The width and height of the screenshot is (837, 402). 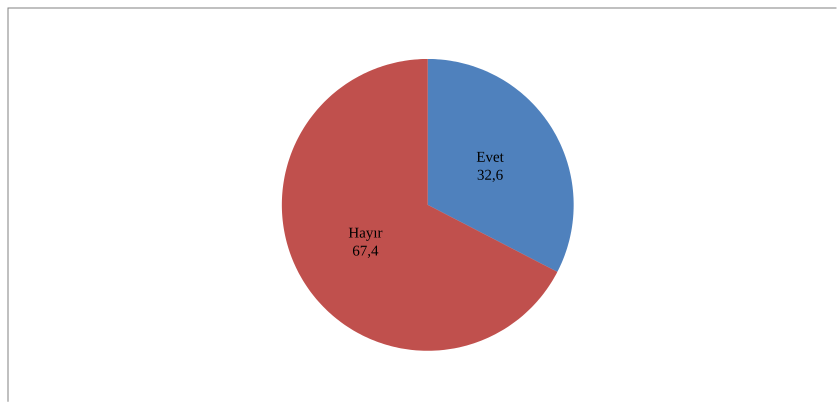 I want to click on slice-label: Hayır, so click(x=365, y=234).